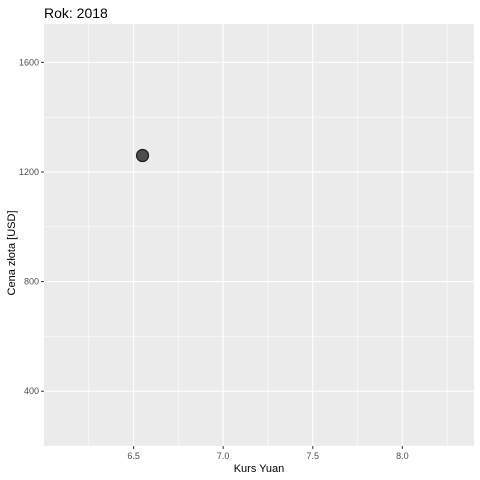 The width and height of the screenshot is (480, 480). Describe the element at coordinates (76, 13) in the screenshot. I see `chart-title: Rok: 2018` at that location.